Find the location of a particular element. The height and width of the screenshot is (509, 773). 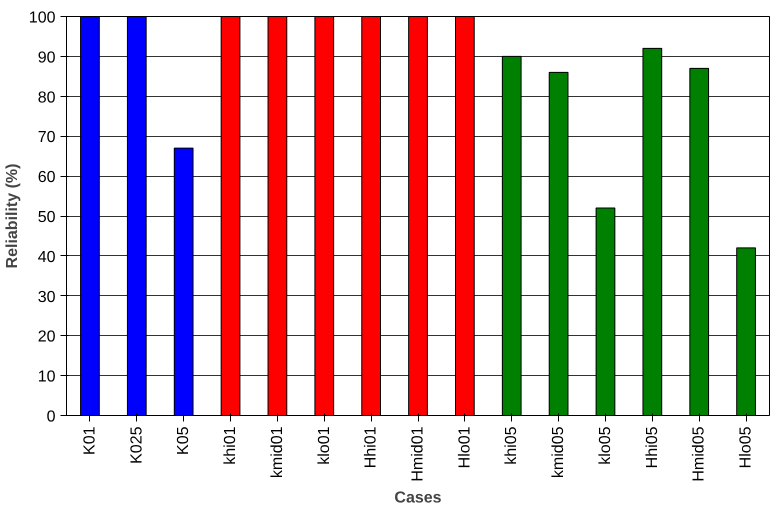

y-tick-label: 0 is located at coordinates (51, 417).